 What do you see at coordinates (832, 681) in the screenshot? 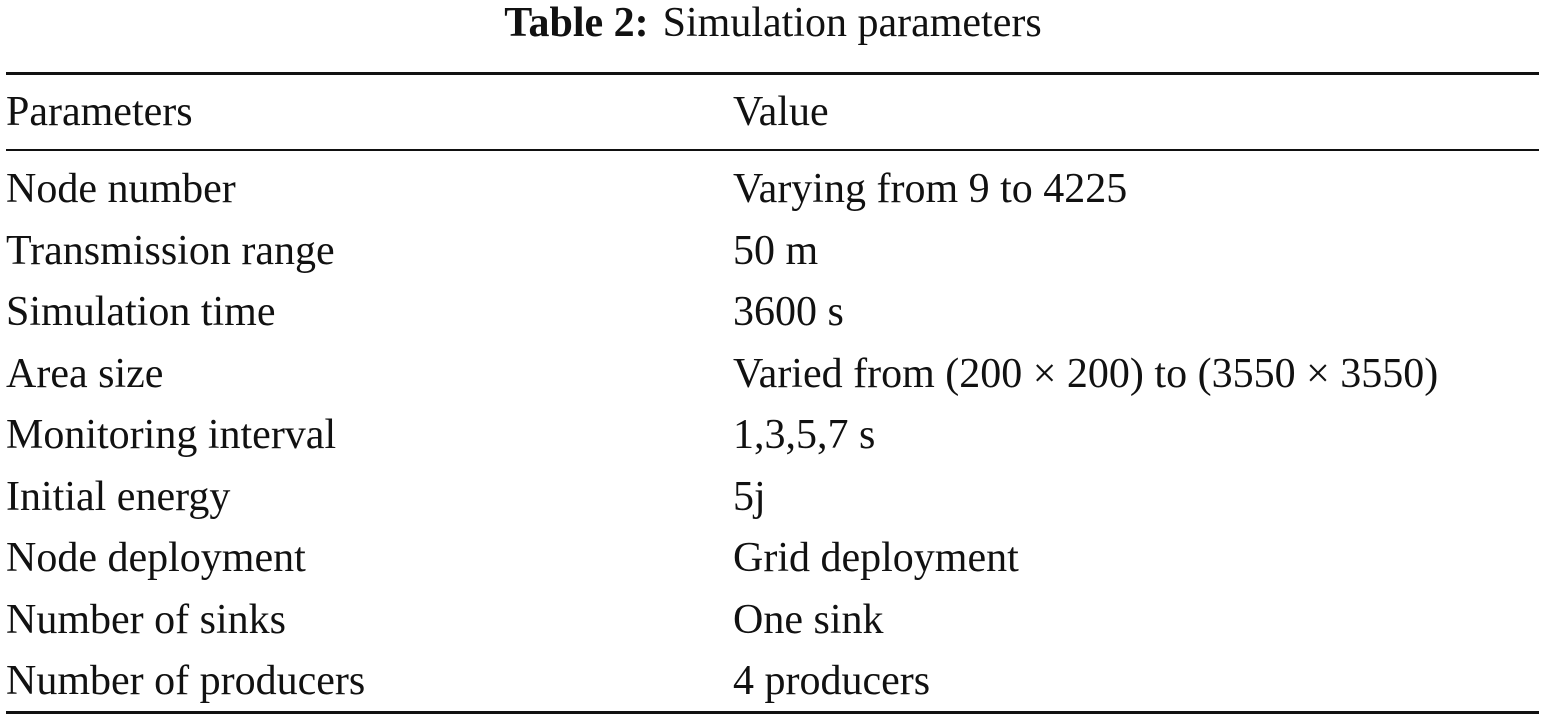
I see `value-cell: 4 producers` at bounding box center [832, 681].